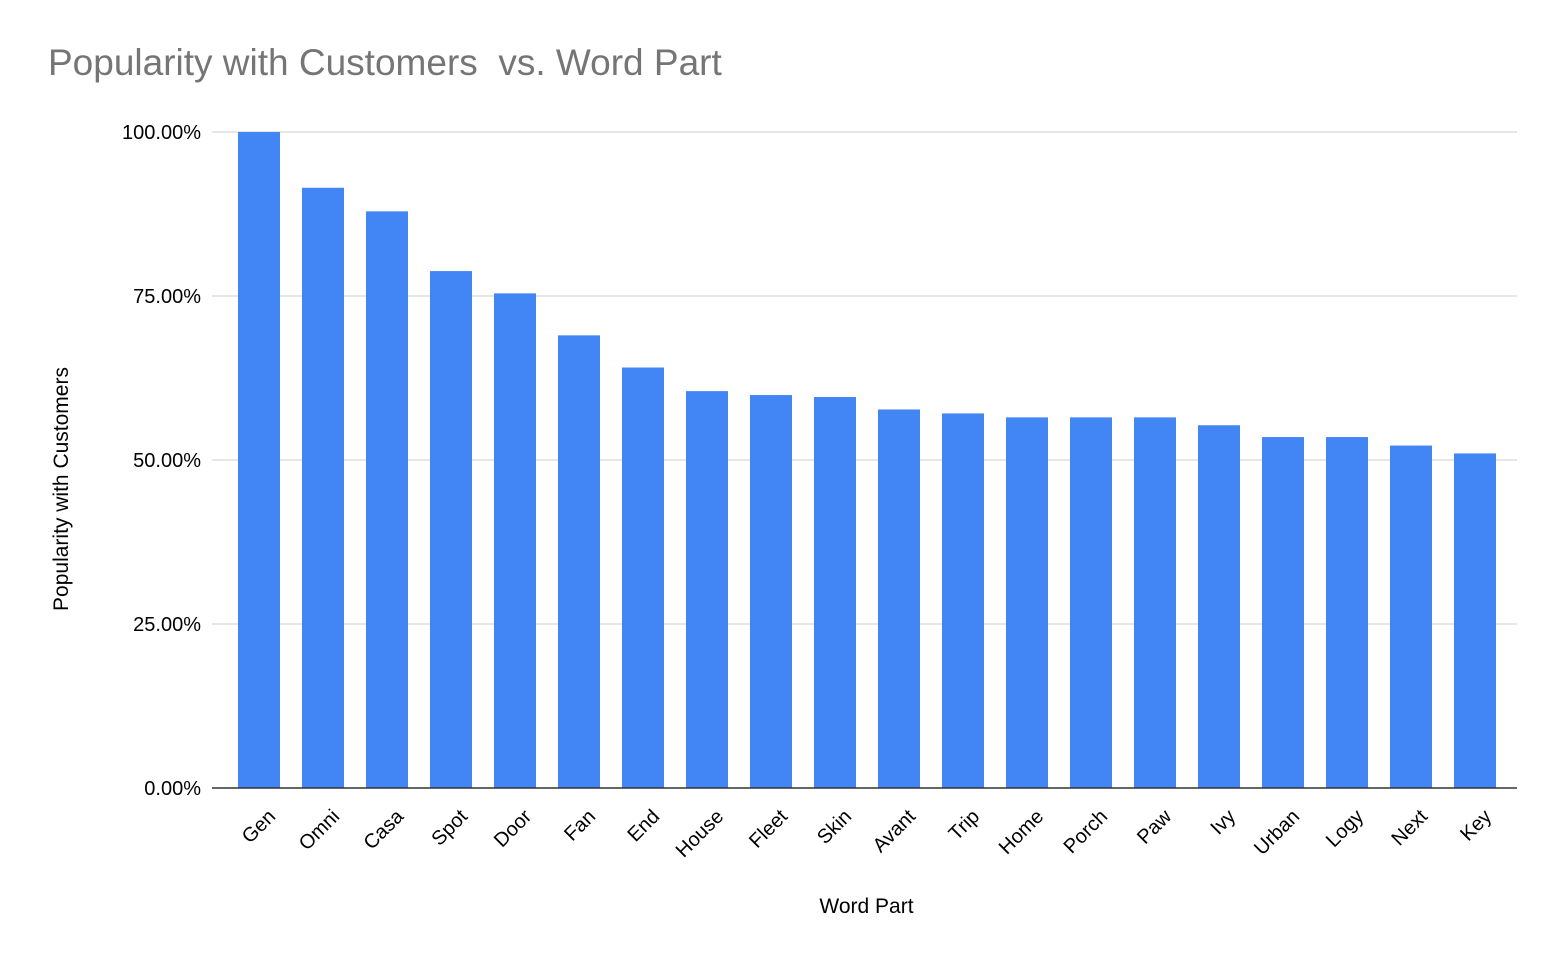 The image size is (1566, 966). I want to click on x-tick-label: Porch, so click(1086, 832).